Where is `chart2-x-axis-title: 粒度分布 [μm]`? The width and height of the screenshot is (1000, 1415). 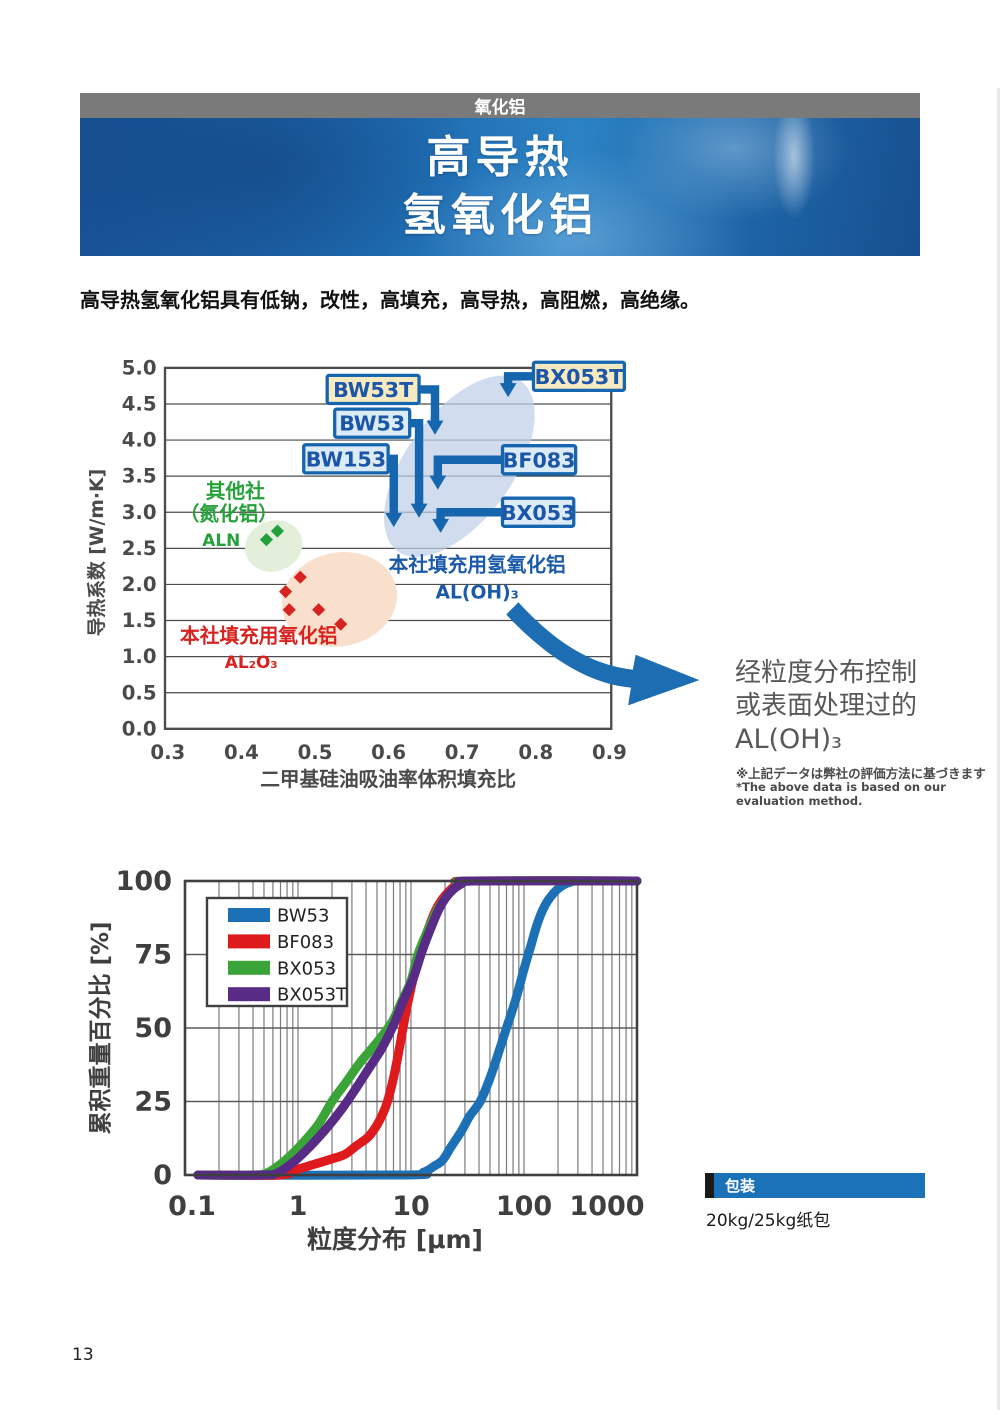 chart2-x-axis-title: 粒度分布 [μm] is located at coordinates (395, 1239).